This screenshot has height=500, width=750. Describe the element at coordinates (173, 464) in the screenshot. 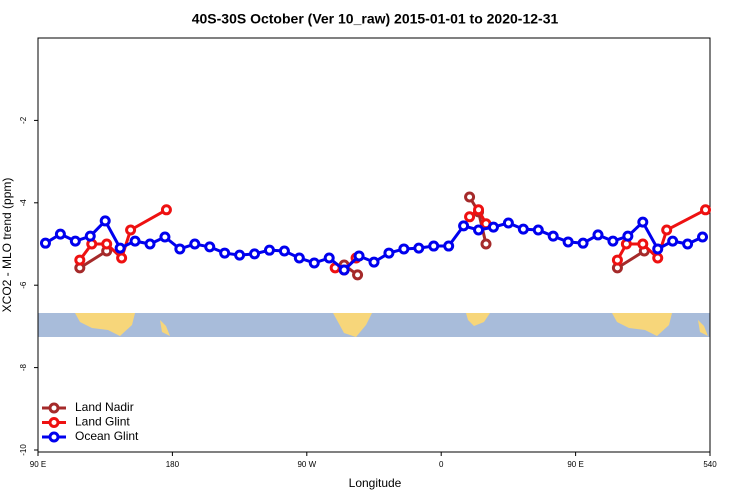

I see `x-tick-label: 180` at that location.